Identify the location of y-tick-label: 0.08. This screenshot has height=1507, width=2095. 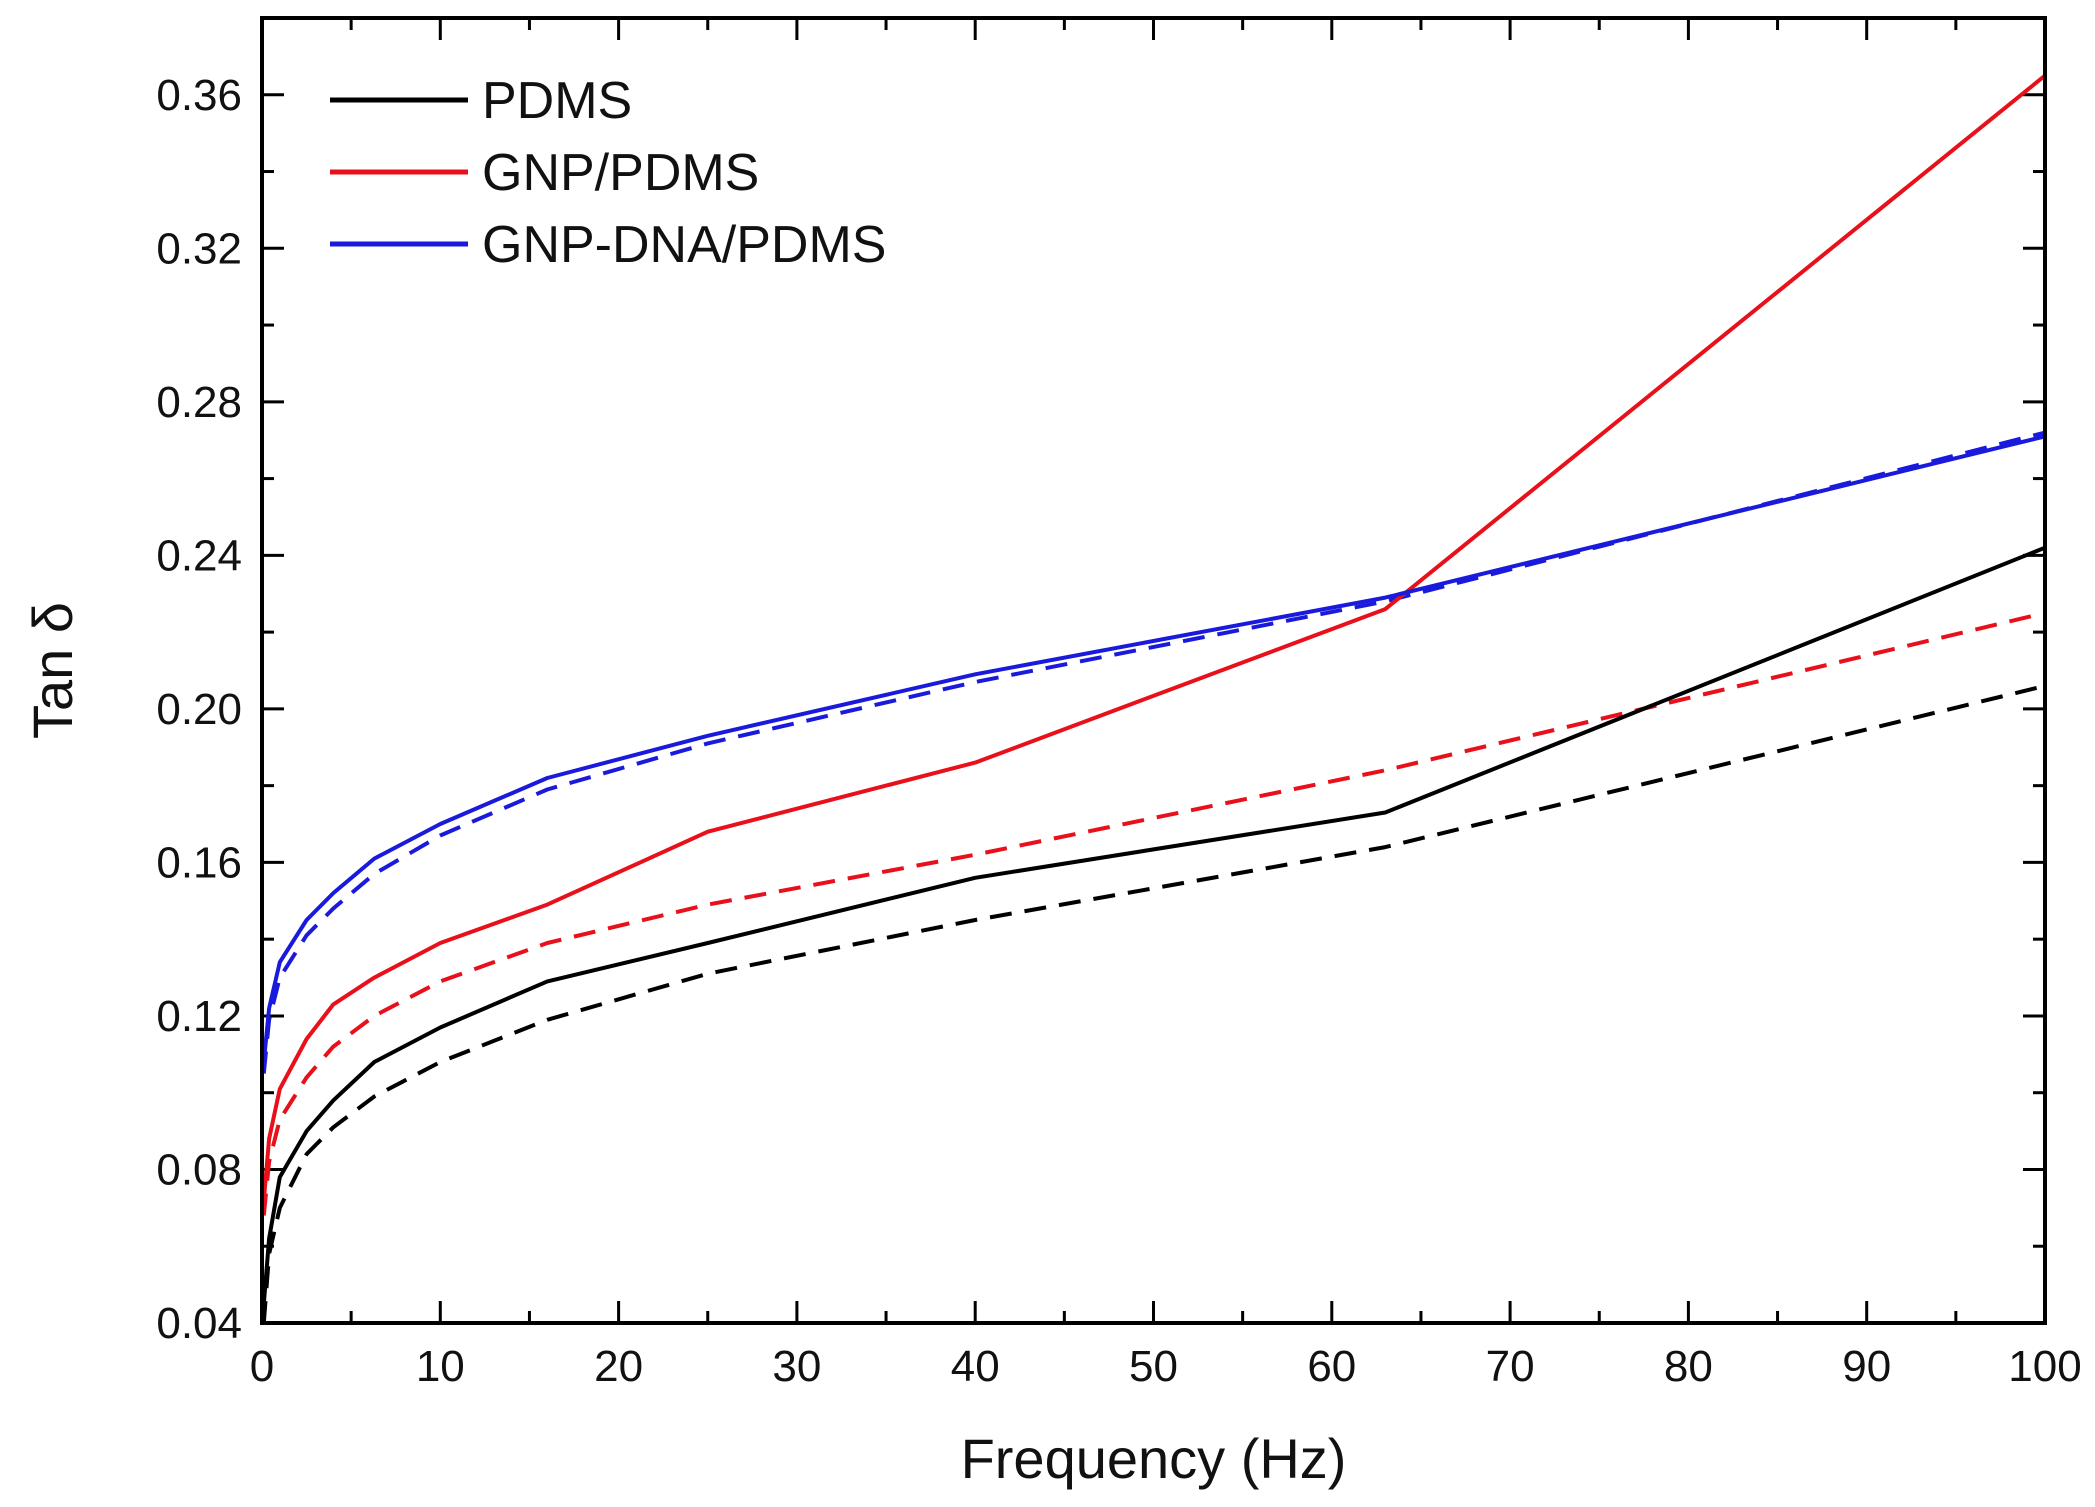
(199, 1169).